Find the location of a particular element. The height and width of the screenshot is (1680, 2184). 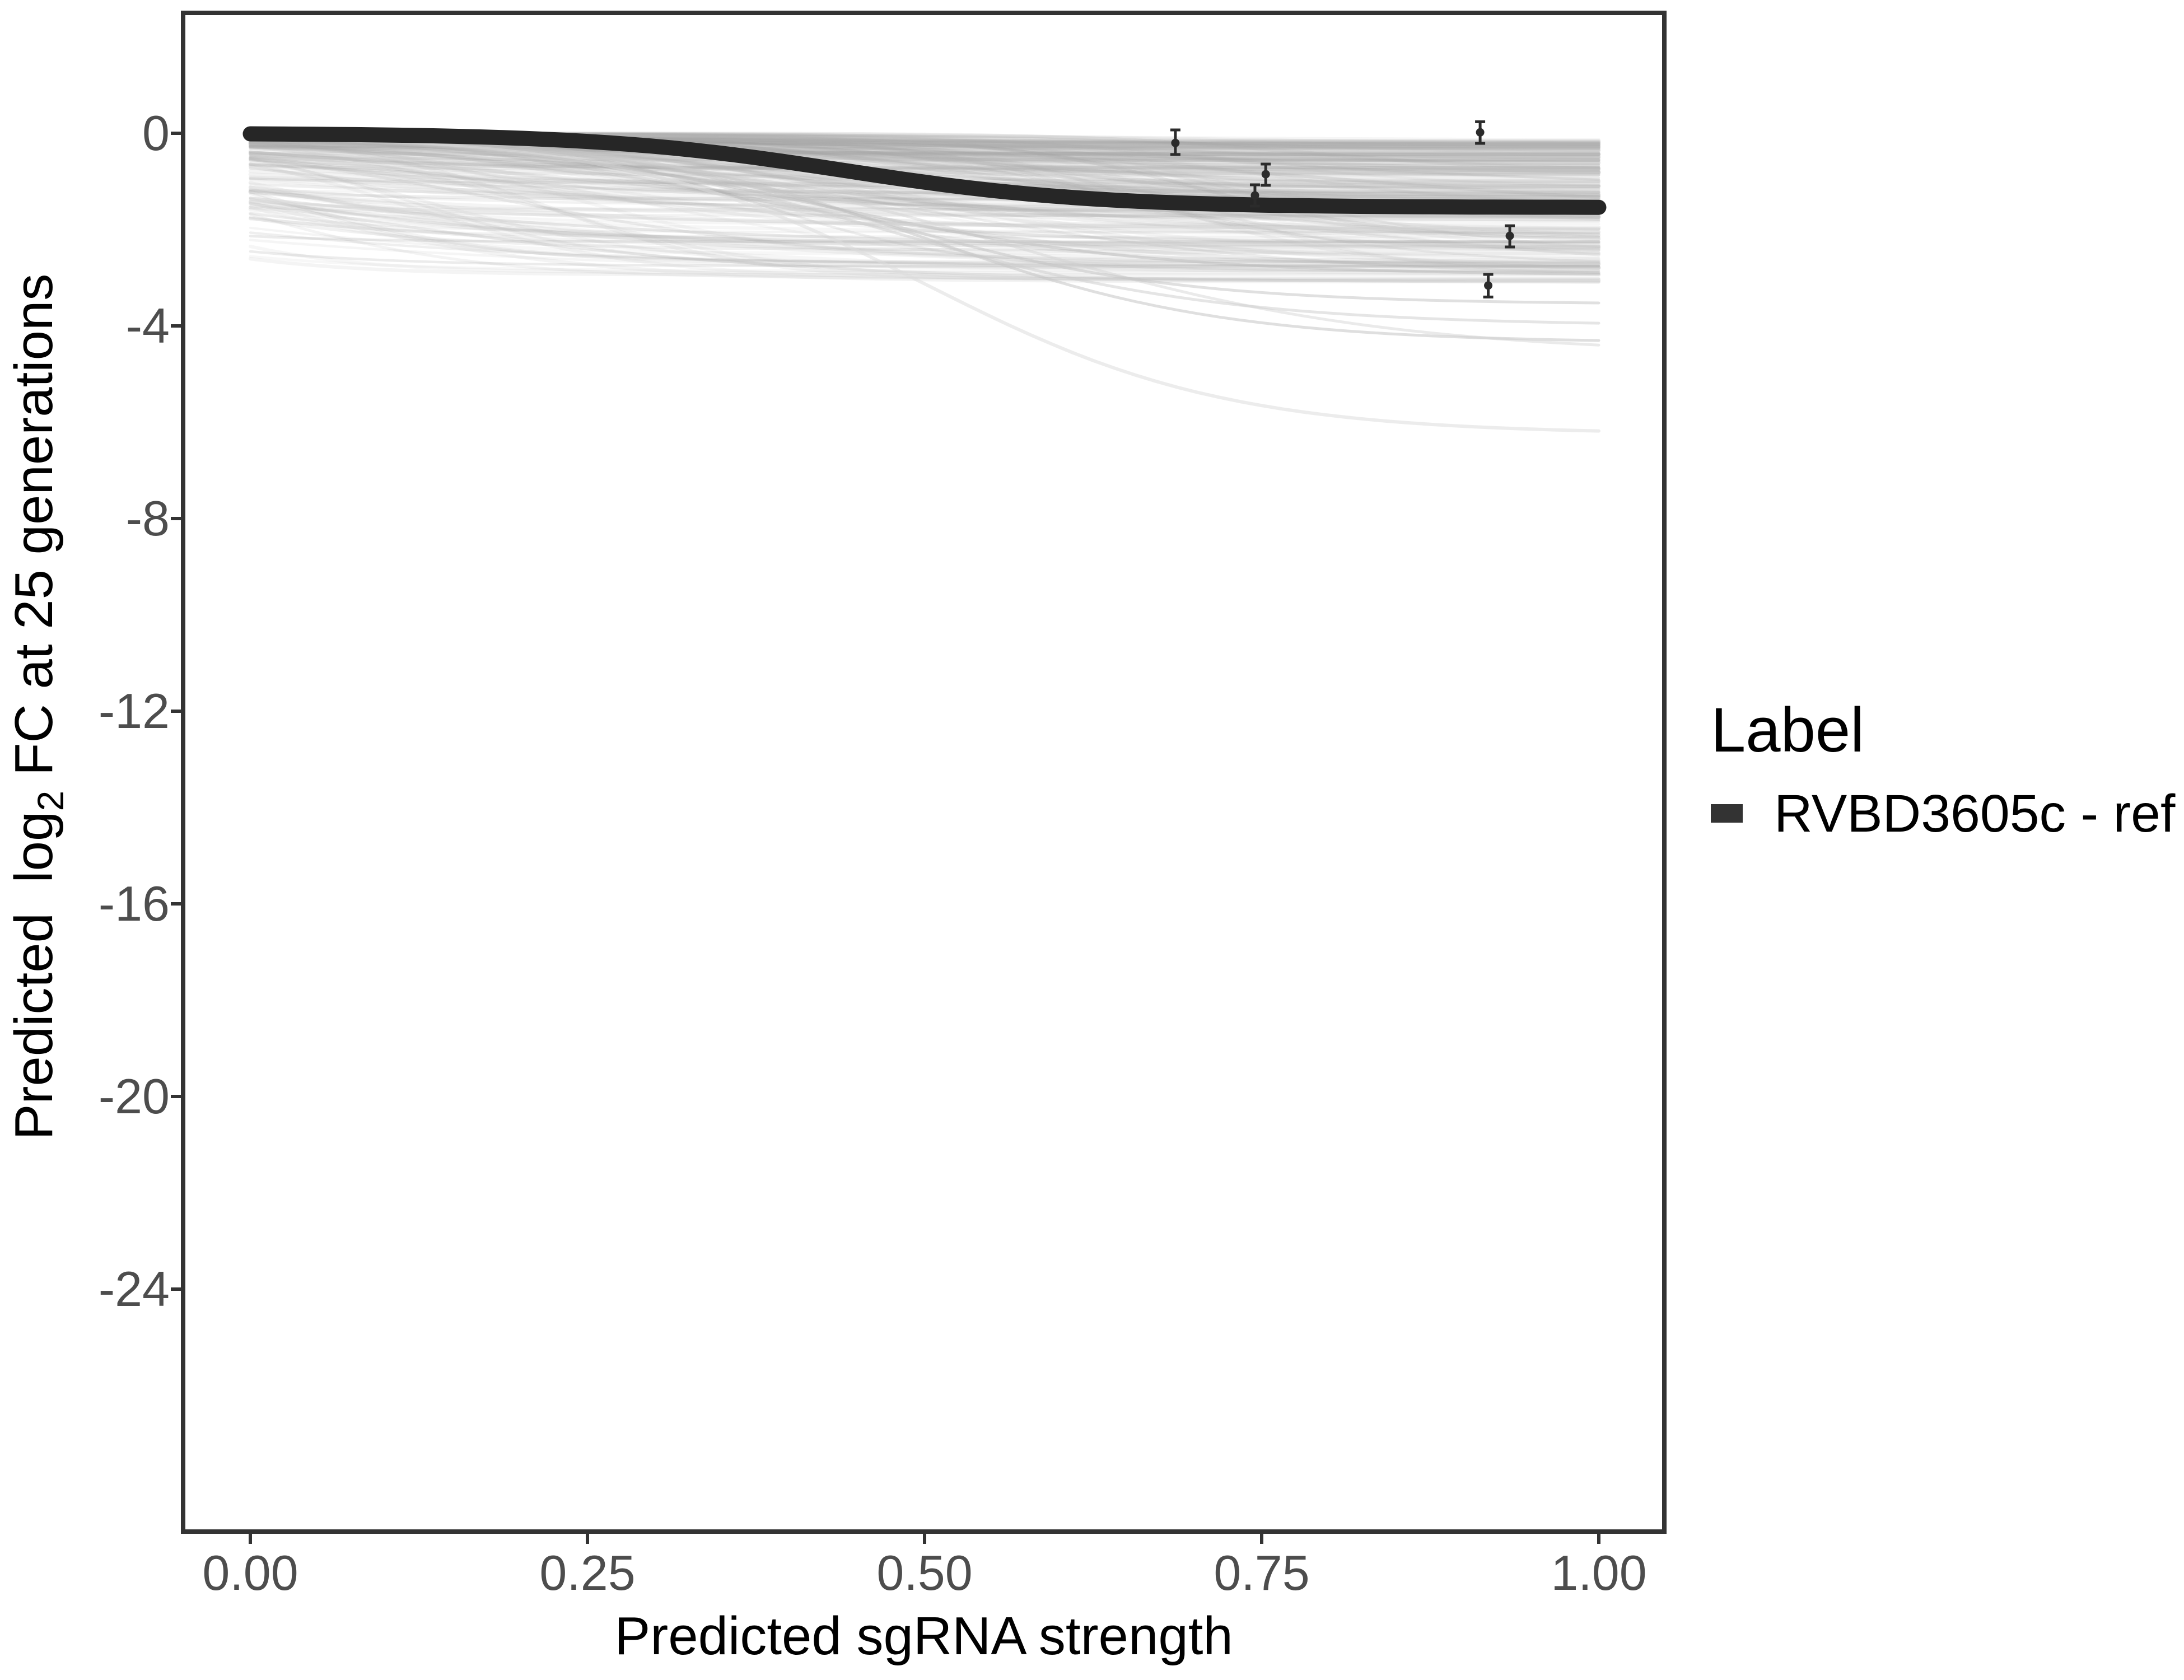

x-tick-label: 1.00 is located at coordinates (1599, 1572).